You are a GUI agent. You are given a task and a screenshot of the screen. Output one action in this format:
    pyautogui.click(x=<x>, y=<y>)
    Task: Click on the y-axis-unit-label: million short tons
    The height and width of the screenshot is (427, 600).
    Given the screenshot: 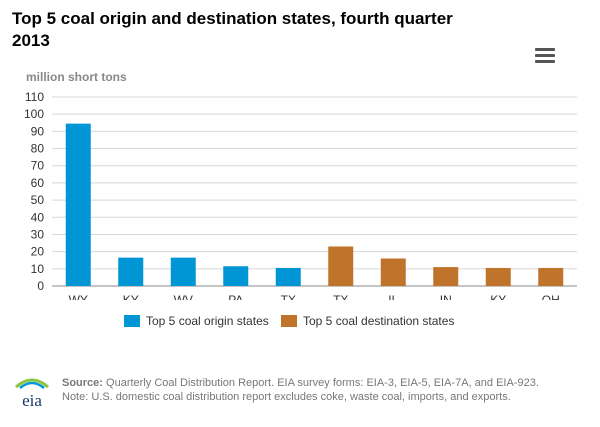 What is the action you would take?
    pyautogui.click(x=76, y=77)
    